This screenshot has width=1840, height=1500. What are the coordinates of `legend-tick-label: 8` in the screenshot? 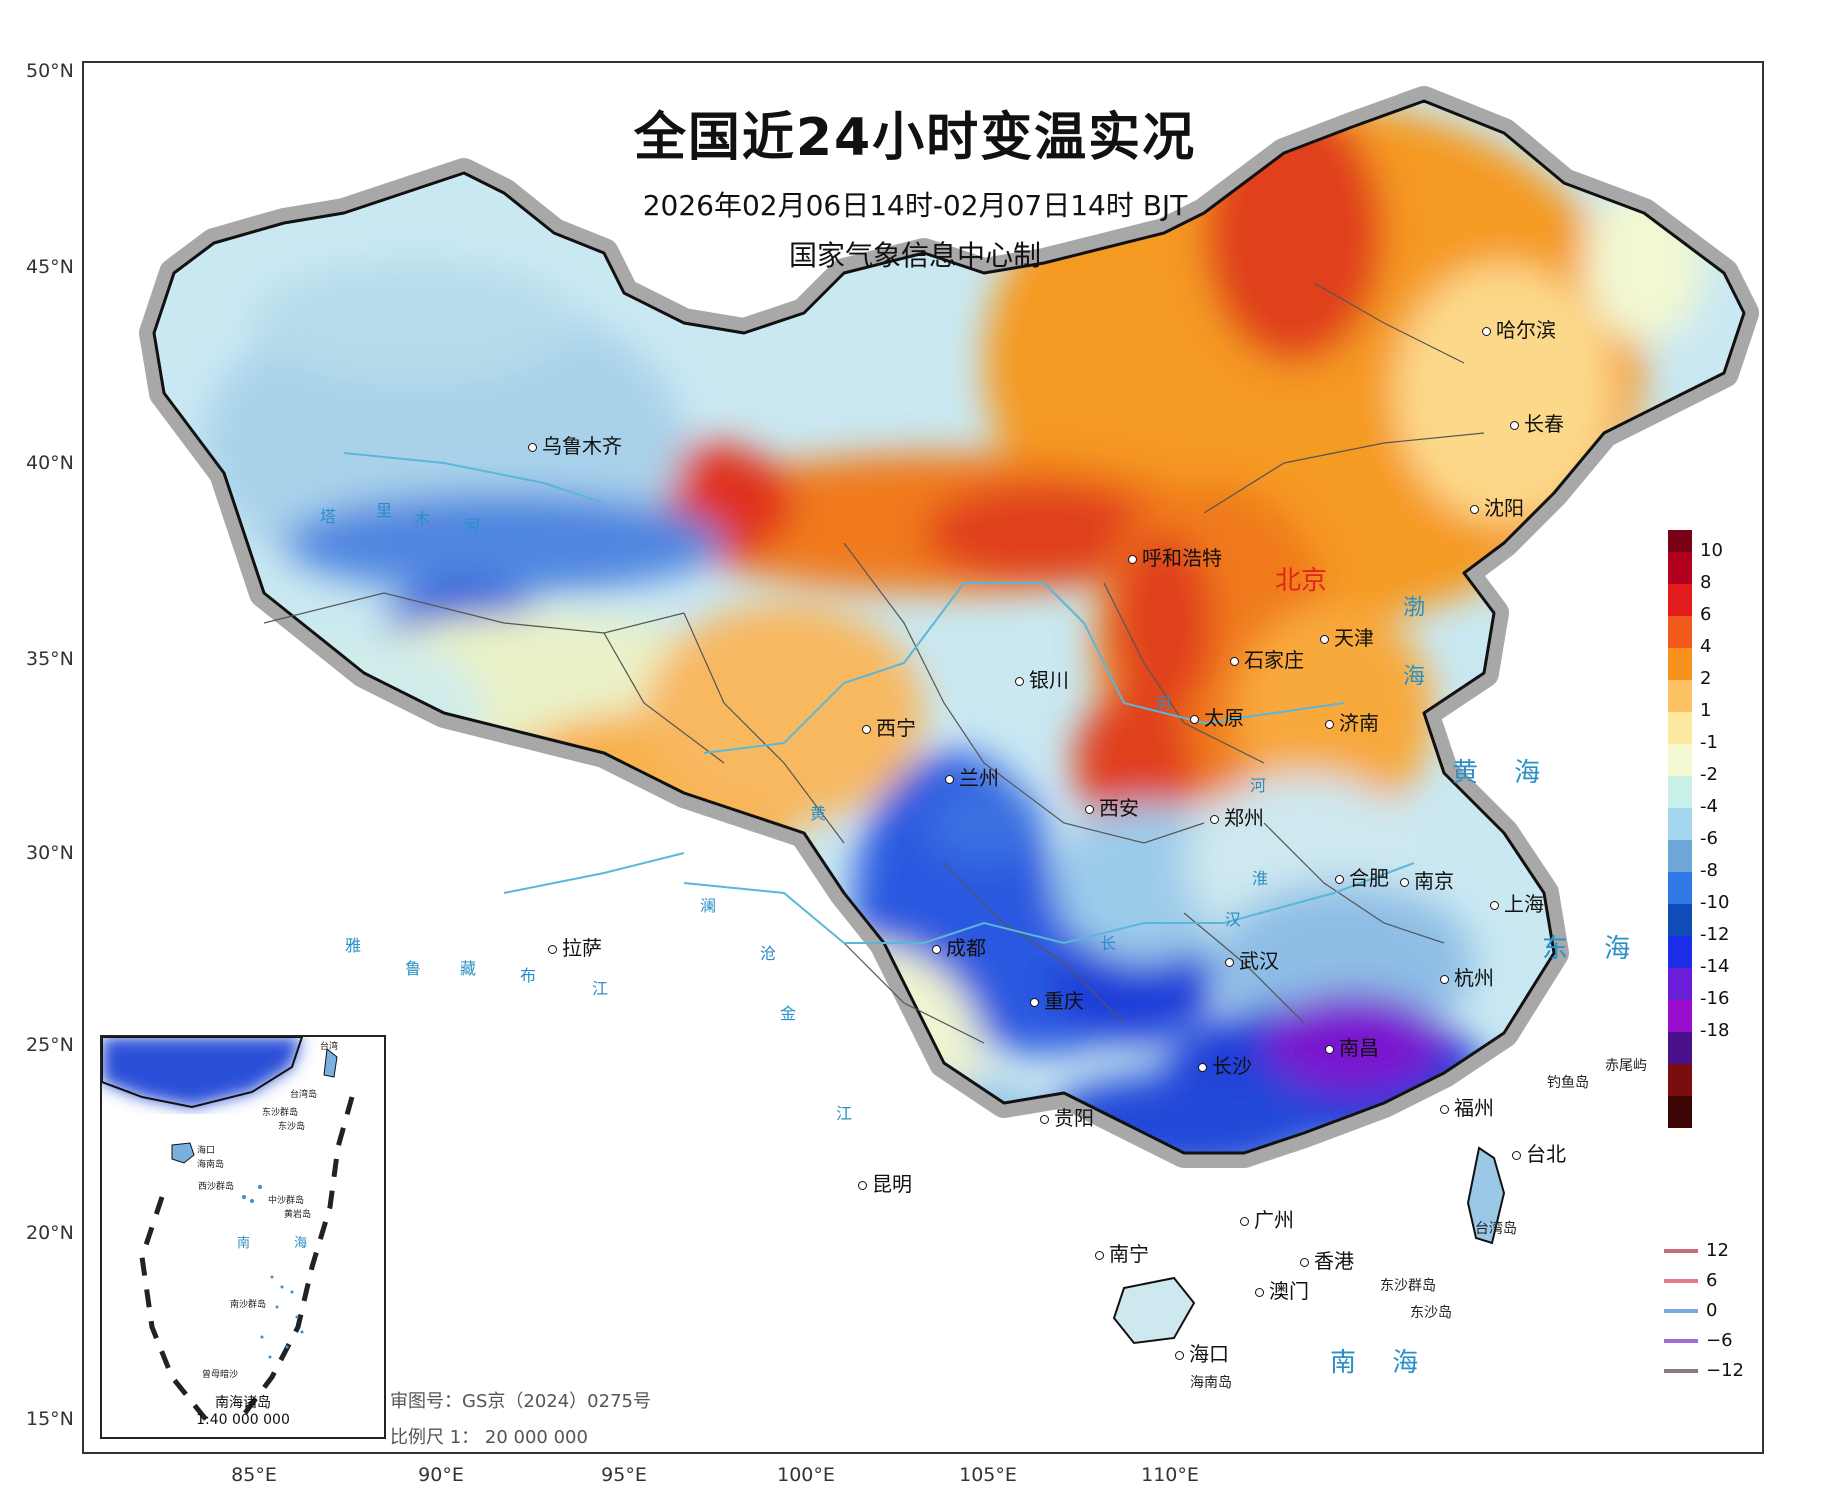 It's located at (1706, 582).